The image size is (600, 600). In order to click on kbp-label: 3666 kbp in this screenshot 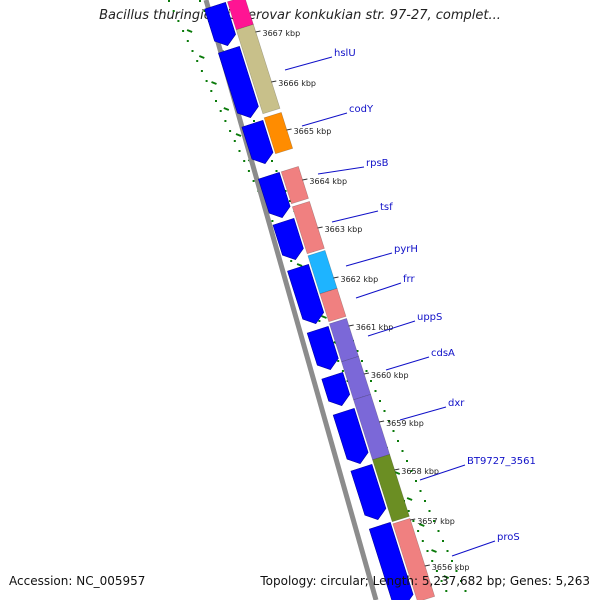, I will do `click(297, 83)`.